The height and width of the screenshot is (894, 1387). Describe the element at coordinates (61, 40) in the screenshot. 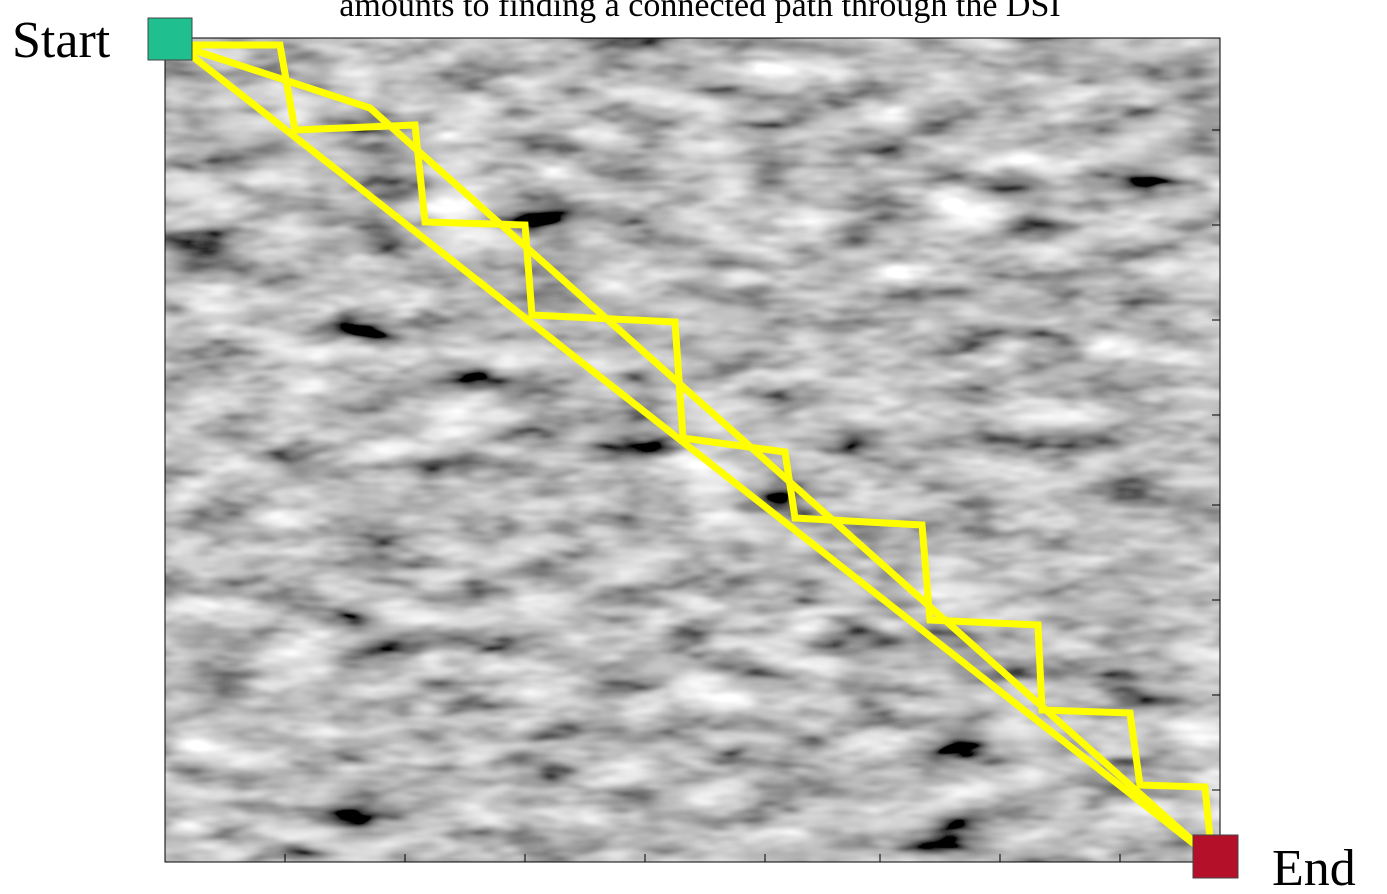

I see `start-label: Start` at that location.